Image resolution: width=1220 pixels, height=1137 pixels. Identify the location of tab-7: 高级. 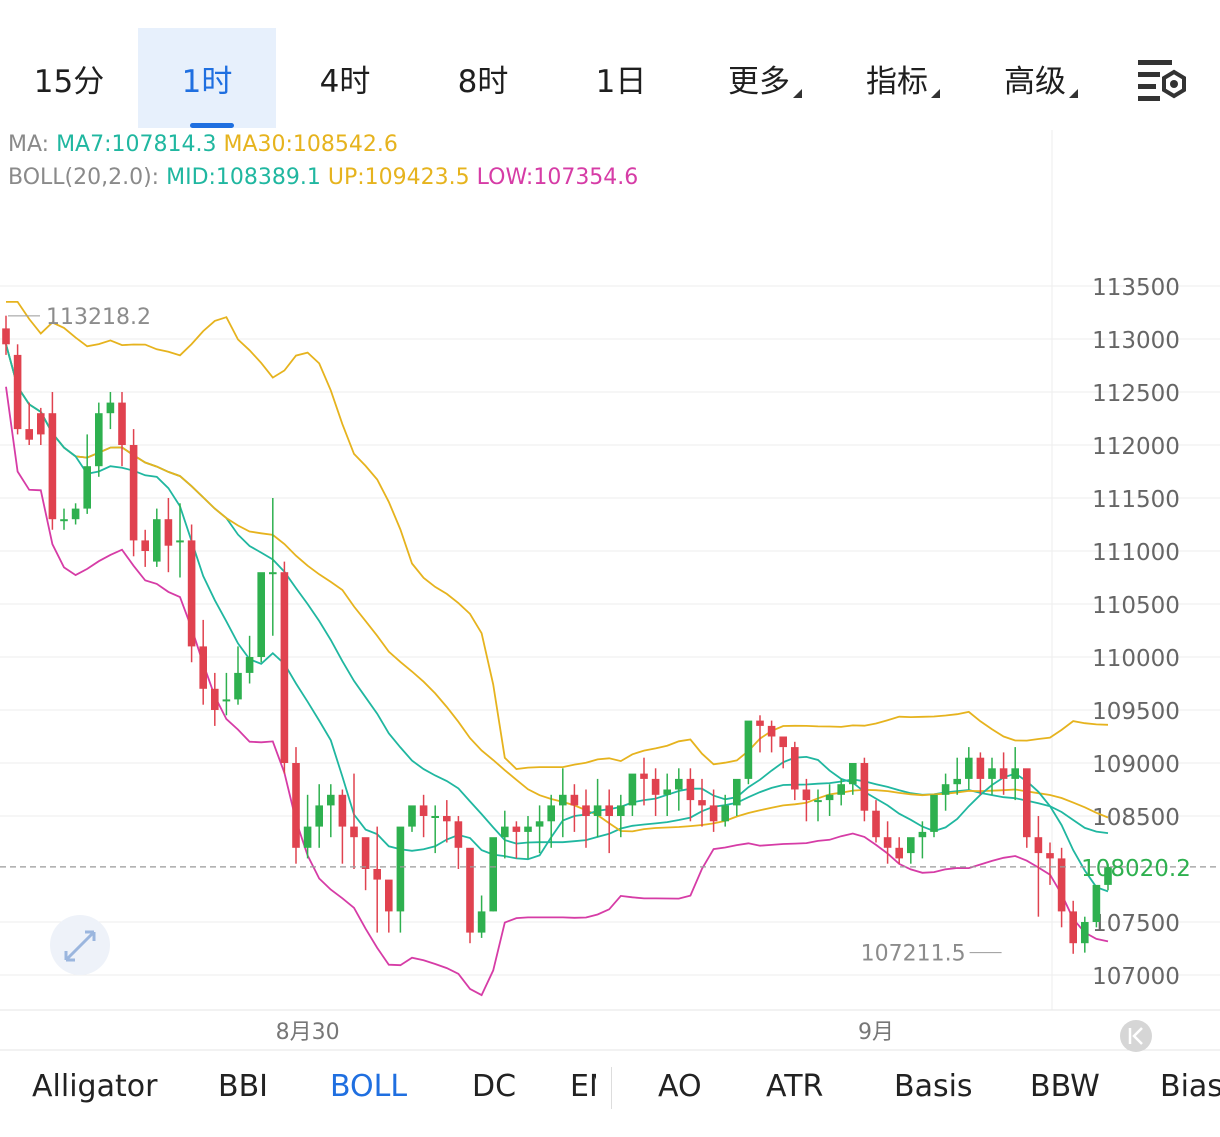
(1035, 78).